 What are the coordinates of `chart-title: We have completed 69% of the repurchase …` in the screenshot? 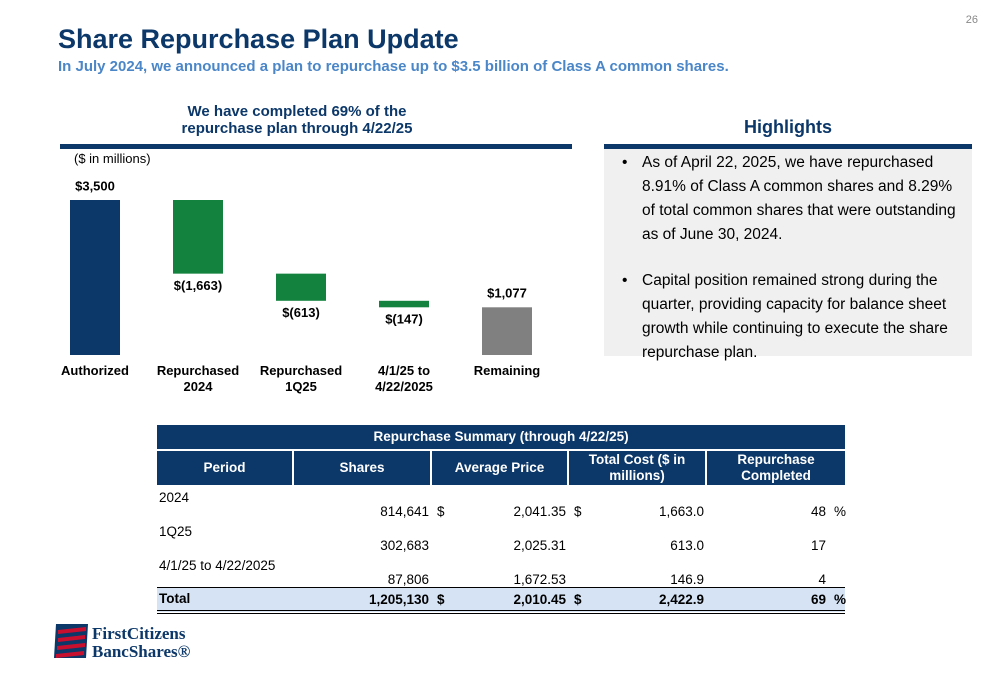 It's located at (297, 120).